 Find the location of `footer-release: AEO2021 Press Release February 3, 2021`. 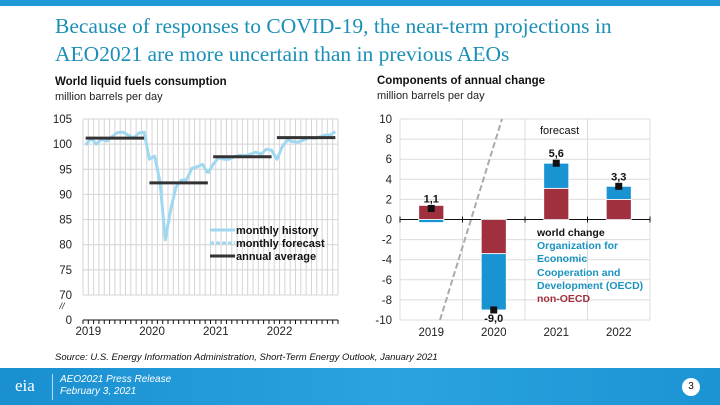

footer-release: AEO2021 Press Release February 3, 2021 is located at coordinates (115, 386).